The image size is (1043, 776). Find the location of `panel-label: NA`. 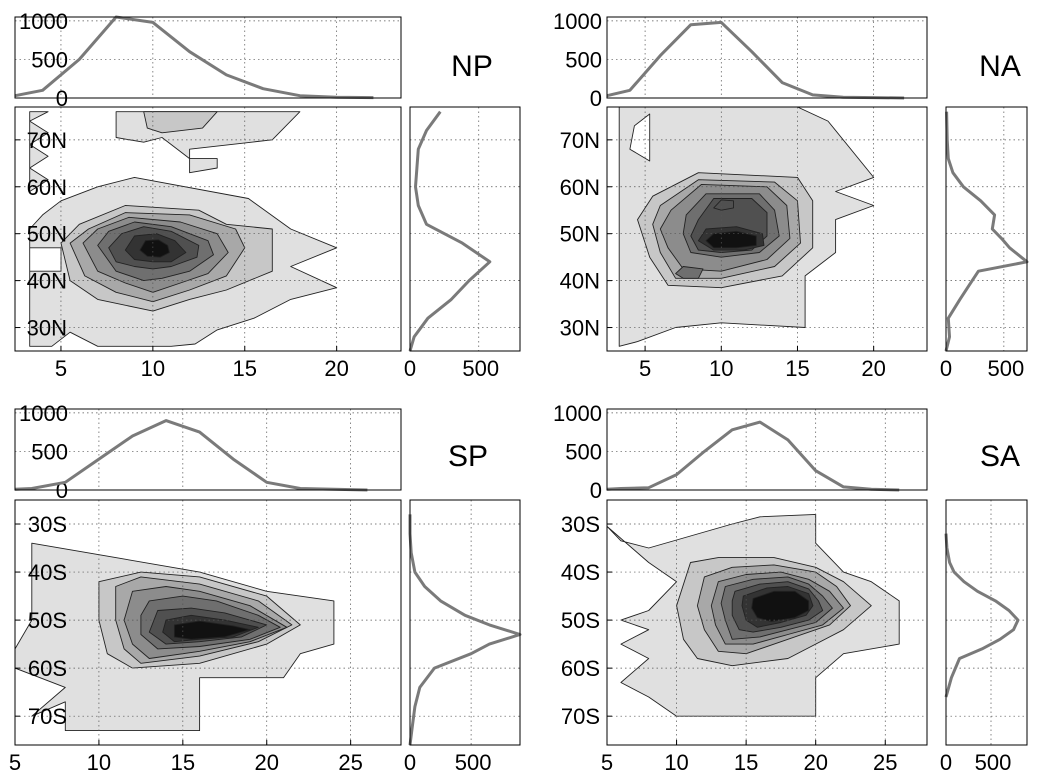

panel-label: NA is located at coordinates (1000, 66).